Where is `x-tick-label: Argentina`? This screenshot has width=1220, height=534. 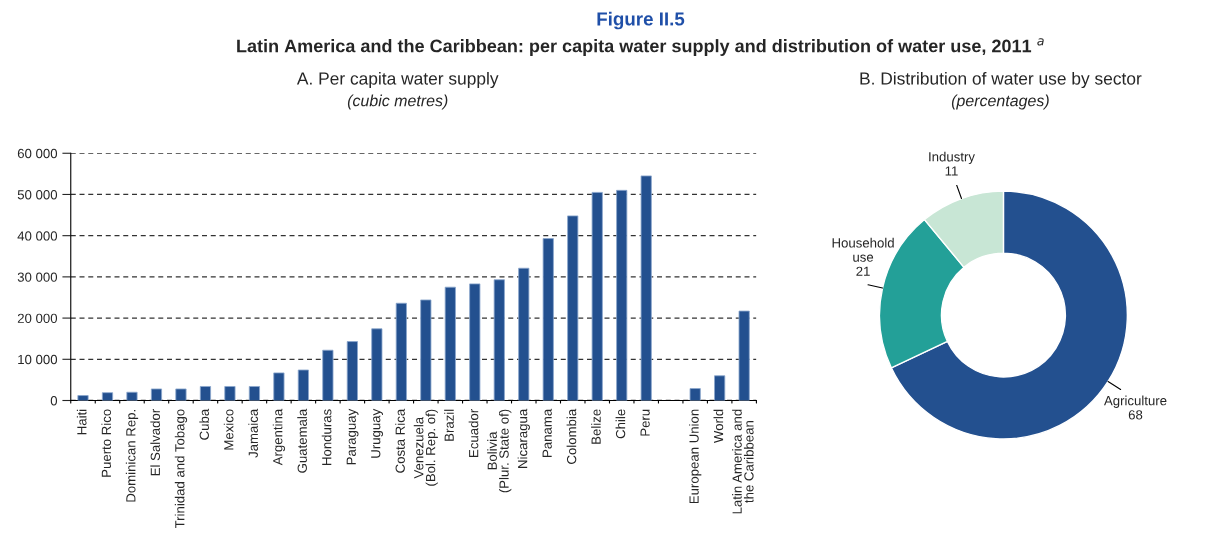
x-tick-label: Argentina is located at coordinates (279, 437).